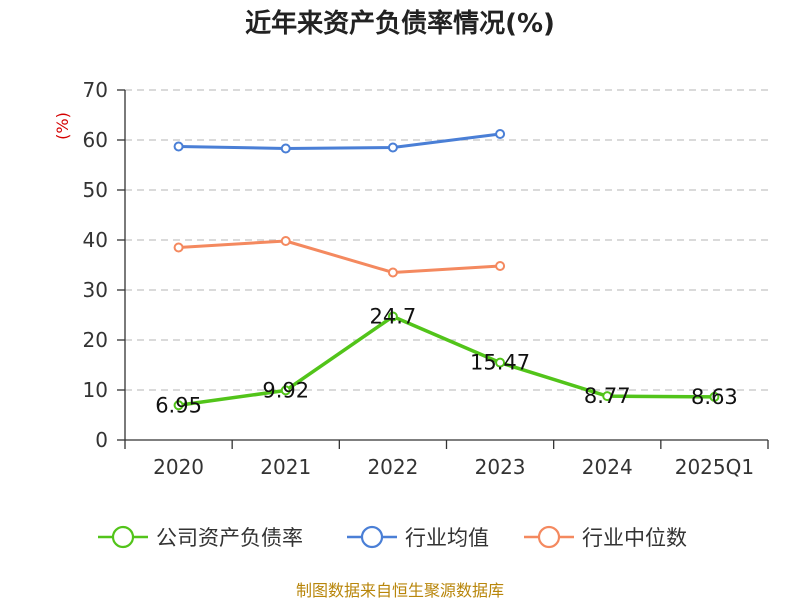 The width and height of the screenshot is (800, 600). I want to click on x-tick-label: 2025Q1, so click(714, 467).